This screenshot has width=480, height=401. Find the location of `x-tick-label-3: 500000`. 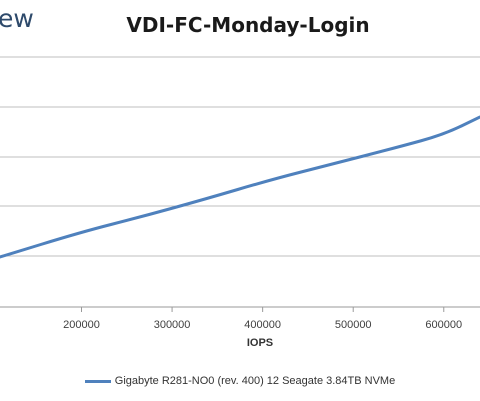

x-tick-label-3: 500000 is located at coordinates (353, 325).